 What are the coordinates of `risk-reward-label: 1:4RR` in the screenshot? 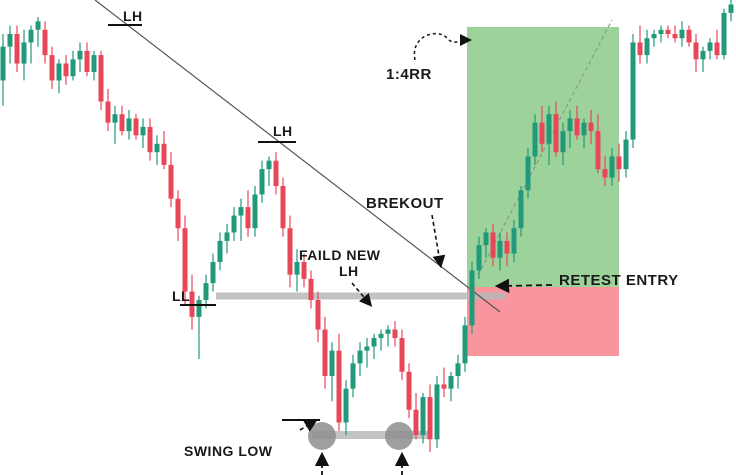 It's located at (409, 74).